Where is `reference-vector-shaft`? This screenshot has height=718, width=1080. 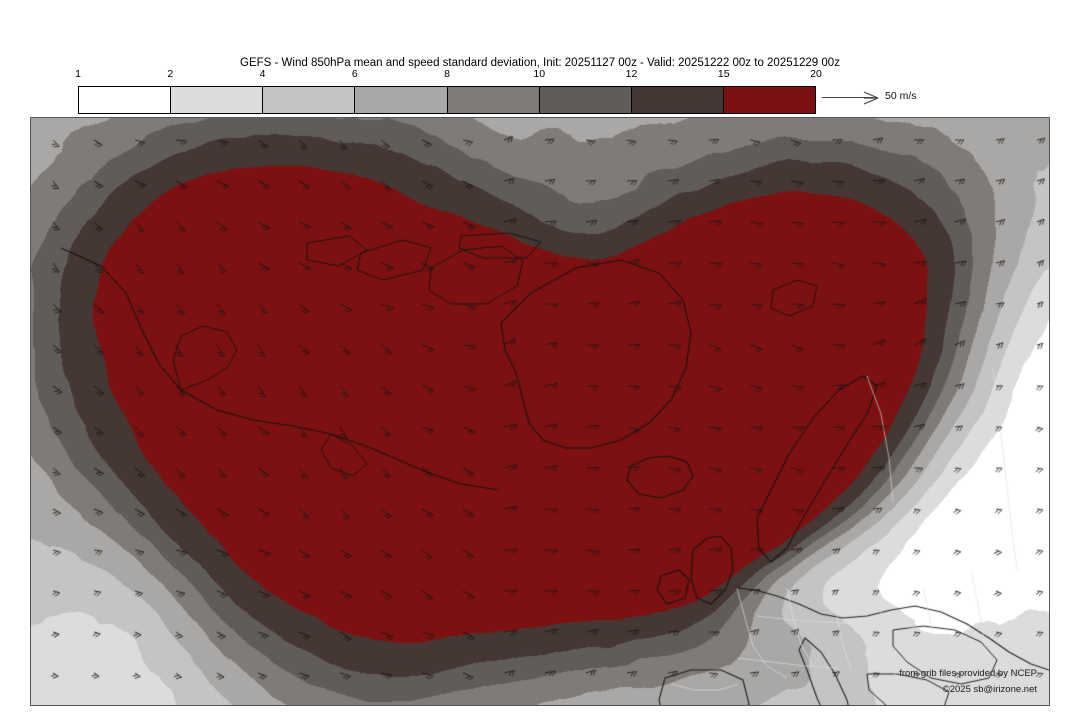
reference-vector-shaft is located at coordinates (848, 97).